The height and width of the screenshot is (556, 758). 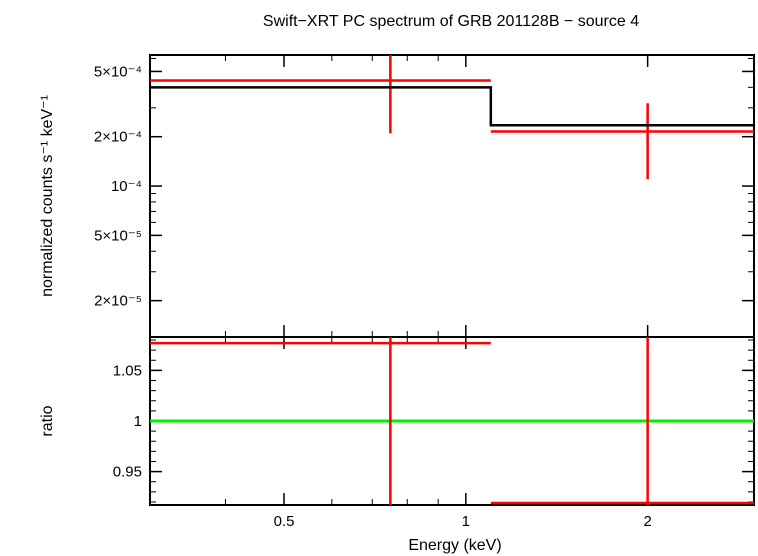 I want to click on ratio-y-tick-label: 1, so click(x=138, y=421).